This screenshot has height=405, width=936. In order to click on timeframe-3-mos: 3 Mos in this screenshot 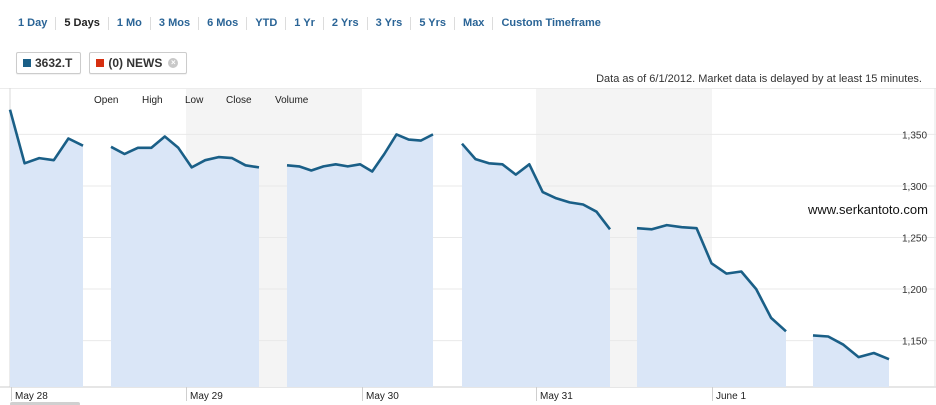, I will do `click(175, 23)`.